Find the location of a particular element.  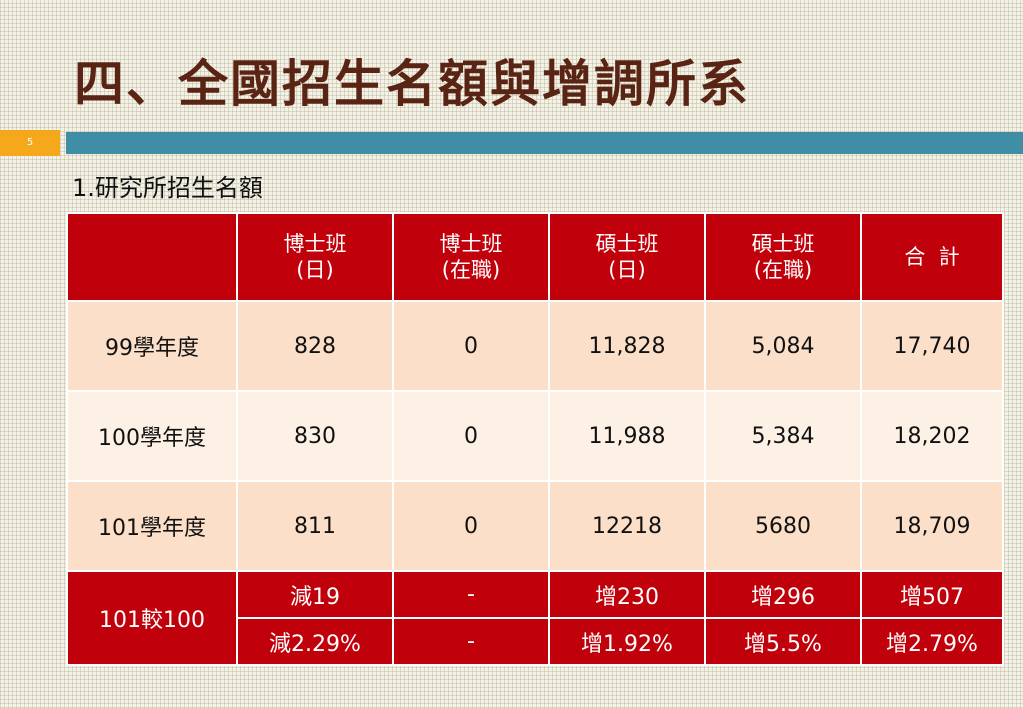

percent-cell: 減2.29% is located at coordinates (315, 641).